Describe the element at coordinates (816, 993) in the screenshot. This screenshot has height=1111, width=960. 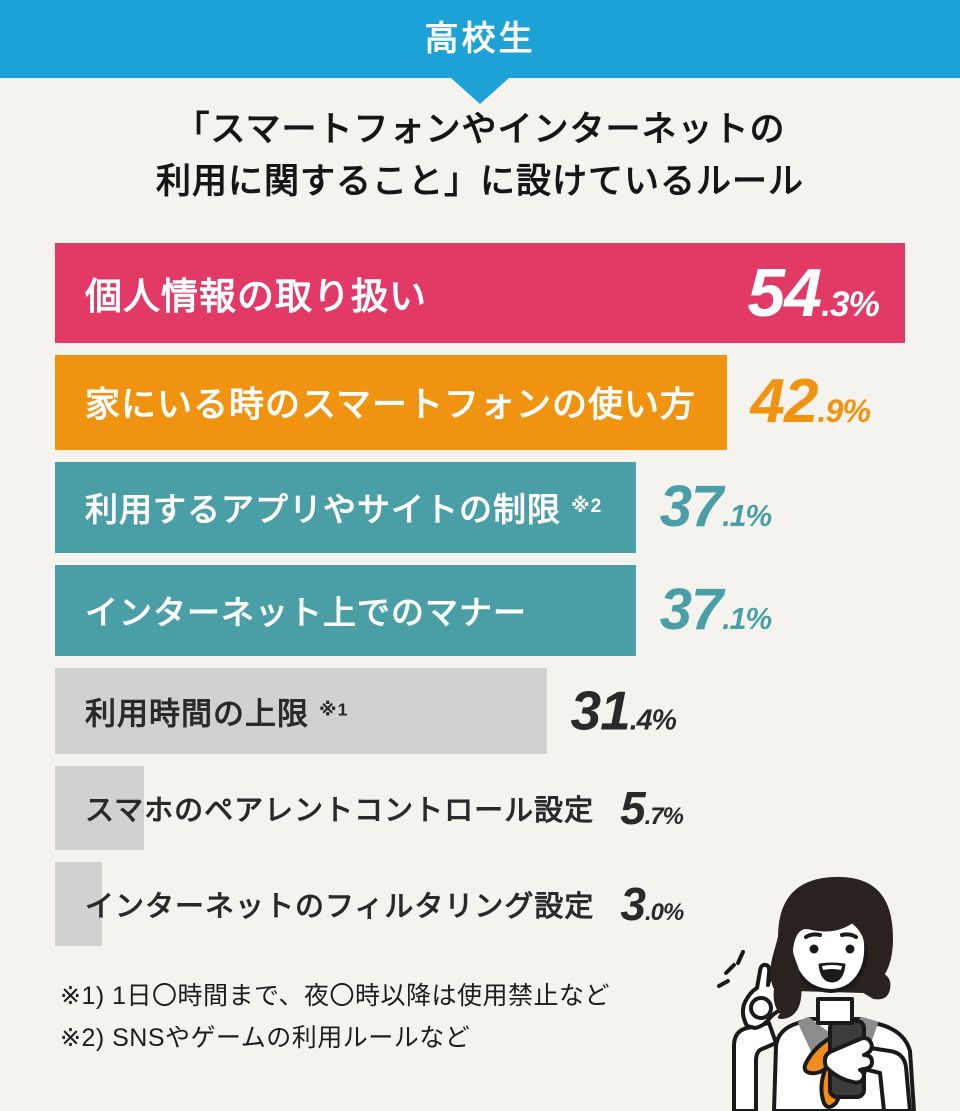
I see `woman-ok-phone-illustration` at that location.